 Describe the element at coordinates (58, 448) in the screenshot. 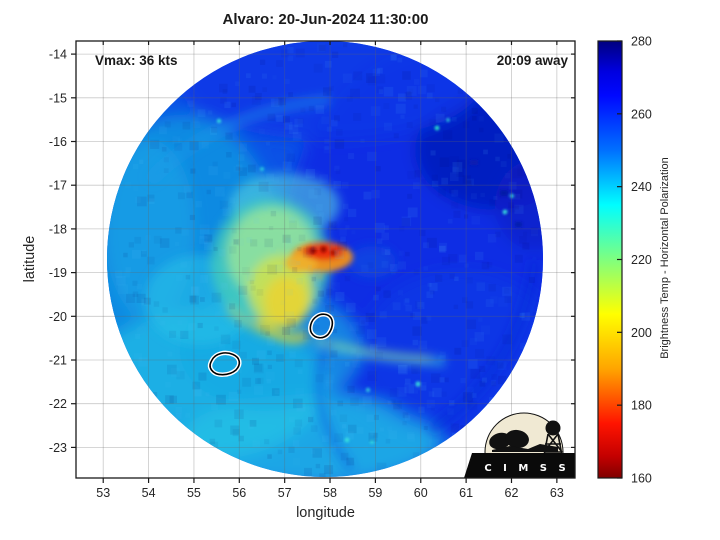

I see `y-tick-label: -23` at that location.